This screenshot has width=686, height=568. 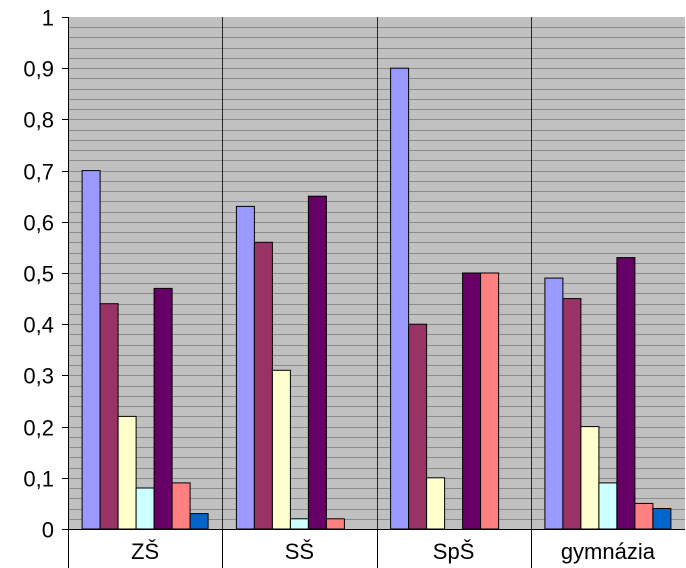 I want to click on y-tick-label: 0,1, so click(x=38, y=479).